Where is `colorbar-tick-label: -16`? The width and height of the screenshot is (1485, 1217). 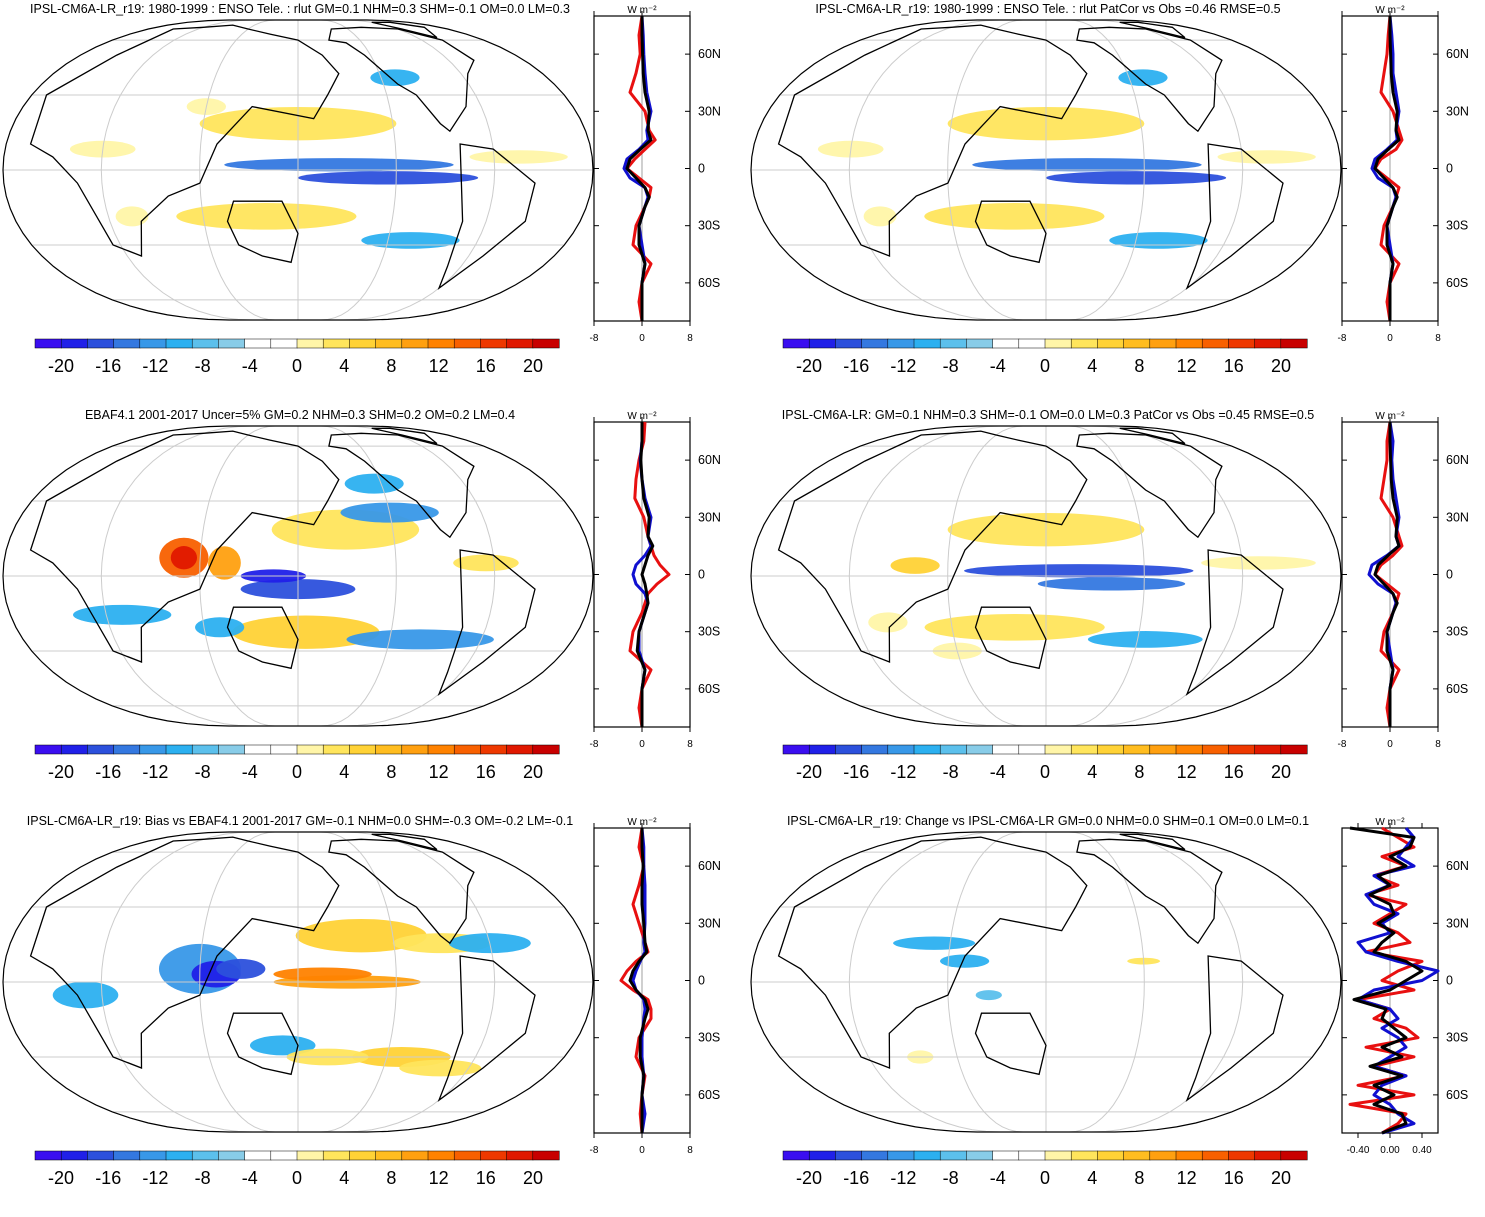
colorbar-tick-label: -16 is located at coordinates (856, 366).